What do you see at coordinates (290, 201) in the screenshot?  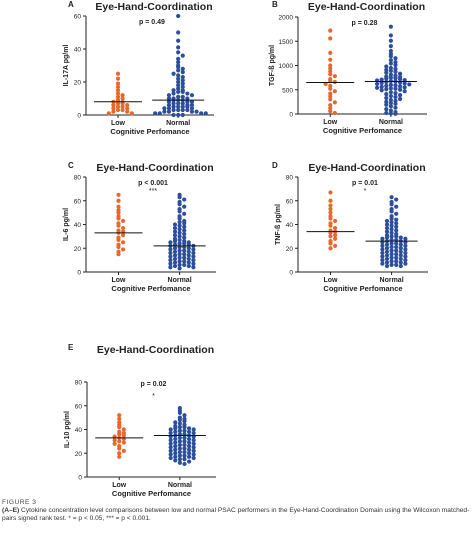 I see `y-tick-label: 60` at bounding box center [290, 201].